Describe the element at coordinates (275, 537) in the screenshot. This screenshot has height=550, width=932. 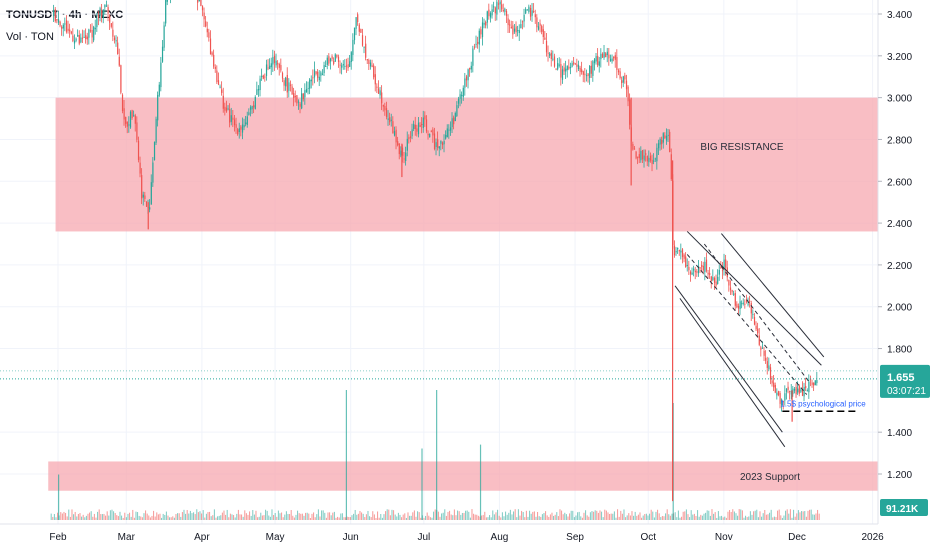
I see `x-tick-label: May` at that location.